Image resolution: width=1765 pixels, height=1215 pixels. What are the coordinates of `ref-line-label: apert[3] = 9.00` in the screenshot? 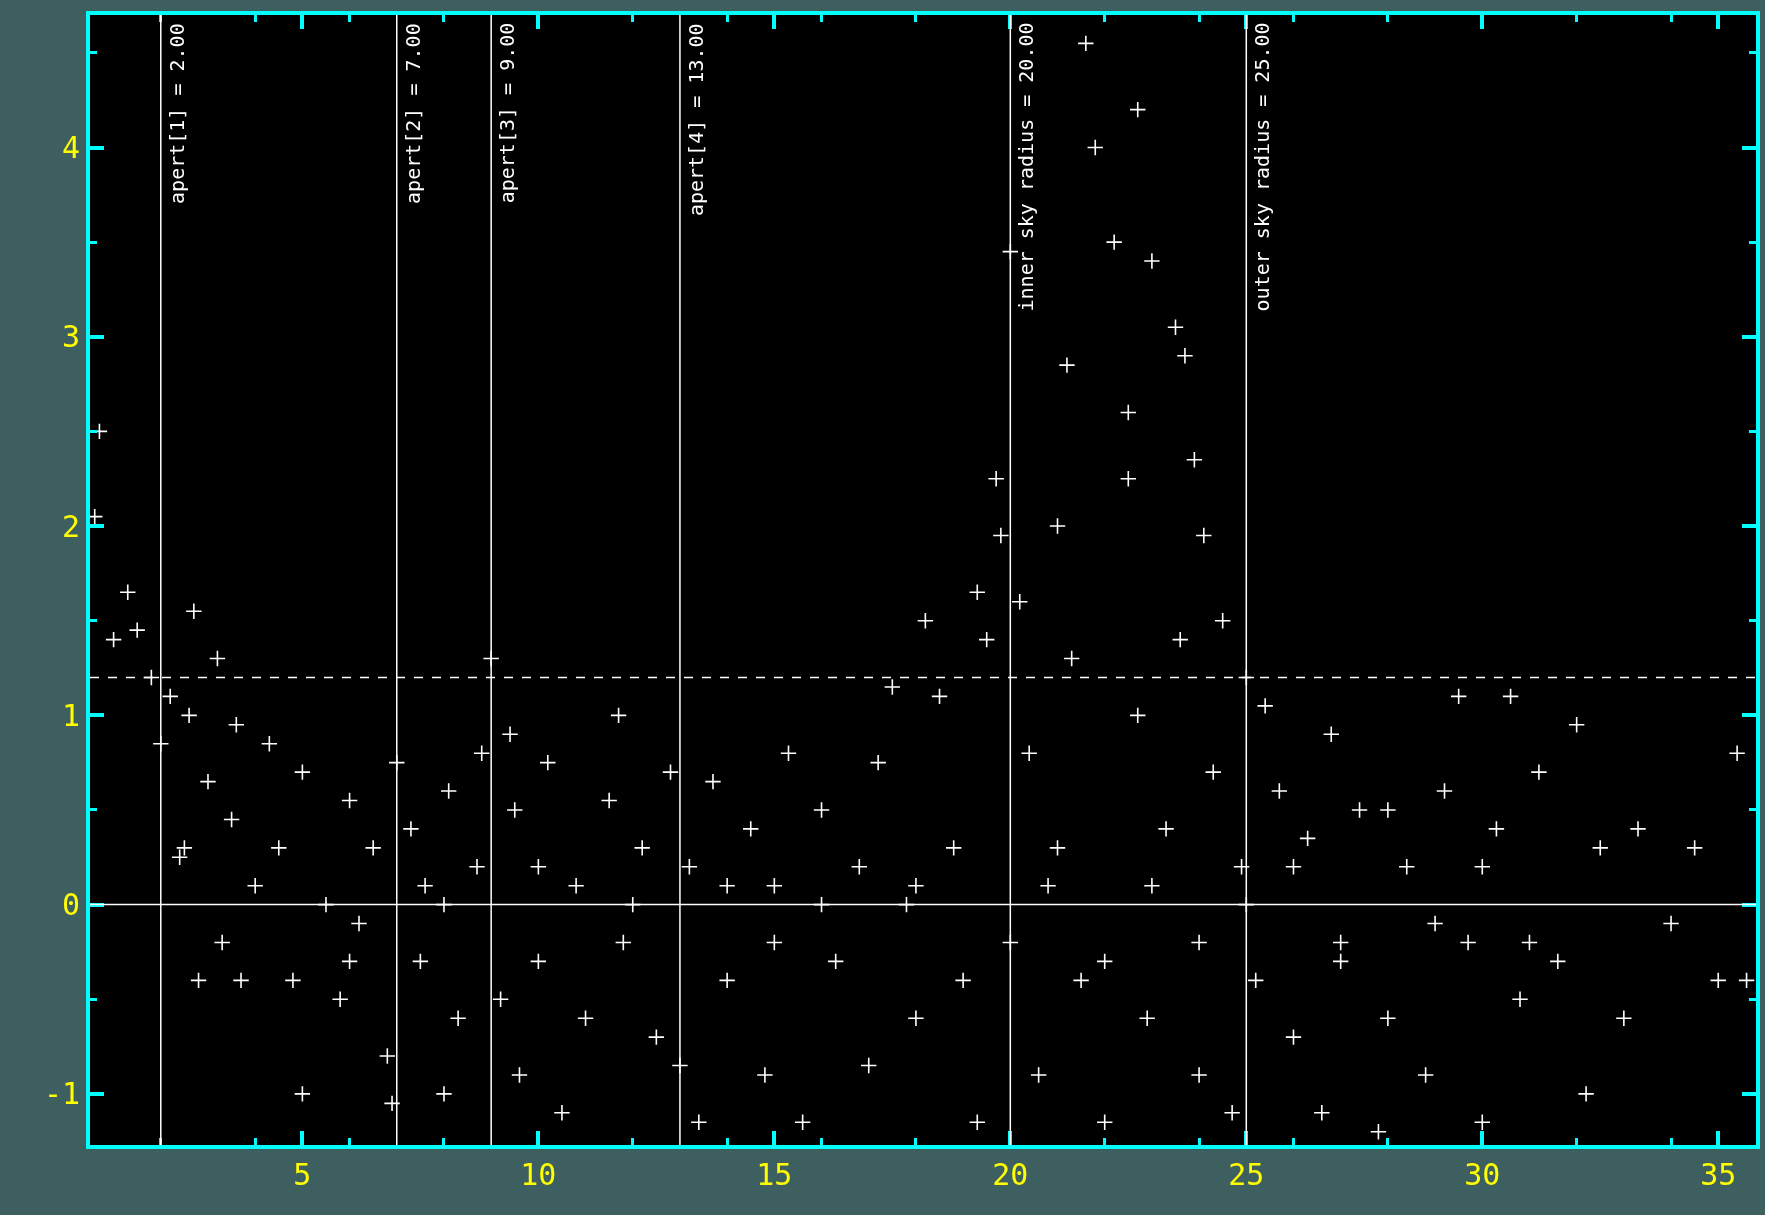 It's located at (507, 113).